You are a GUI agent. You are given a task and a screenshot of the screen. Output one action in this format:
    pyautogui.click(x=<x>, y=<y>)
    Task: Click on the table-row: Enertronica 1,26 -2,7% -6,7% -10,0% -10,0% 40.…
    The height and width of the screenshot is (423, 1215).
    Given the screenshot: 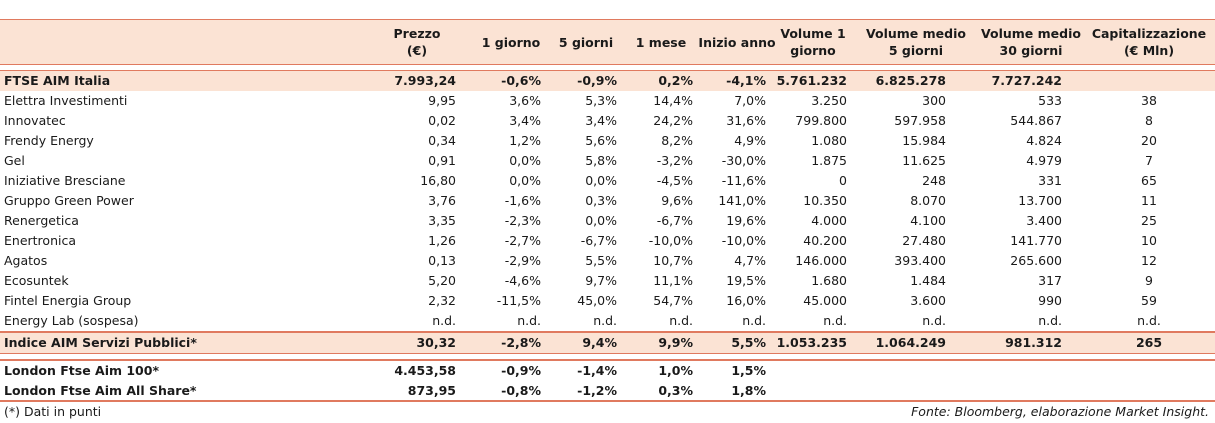 What is the action you would take?
    pyautogui.click(x=607, y=241)
    